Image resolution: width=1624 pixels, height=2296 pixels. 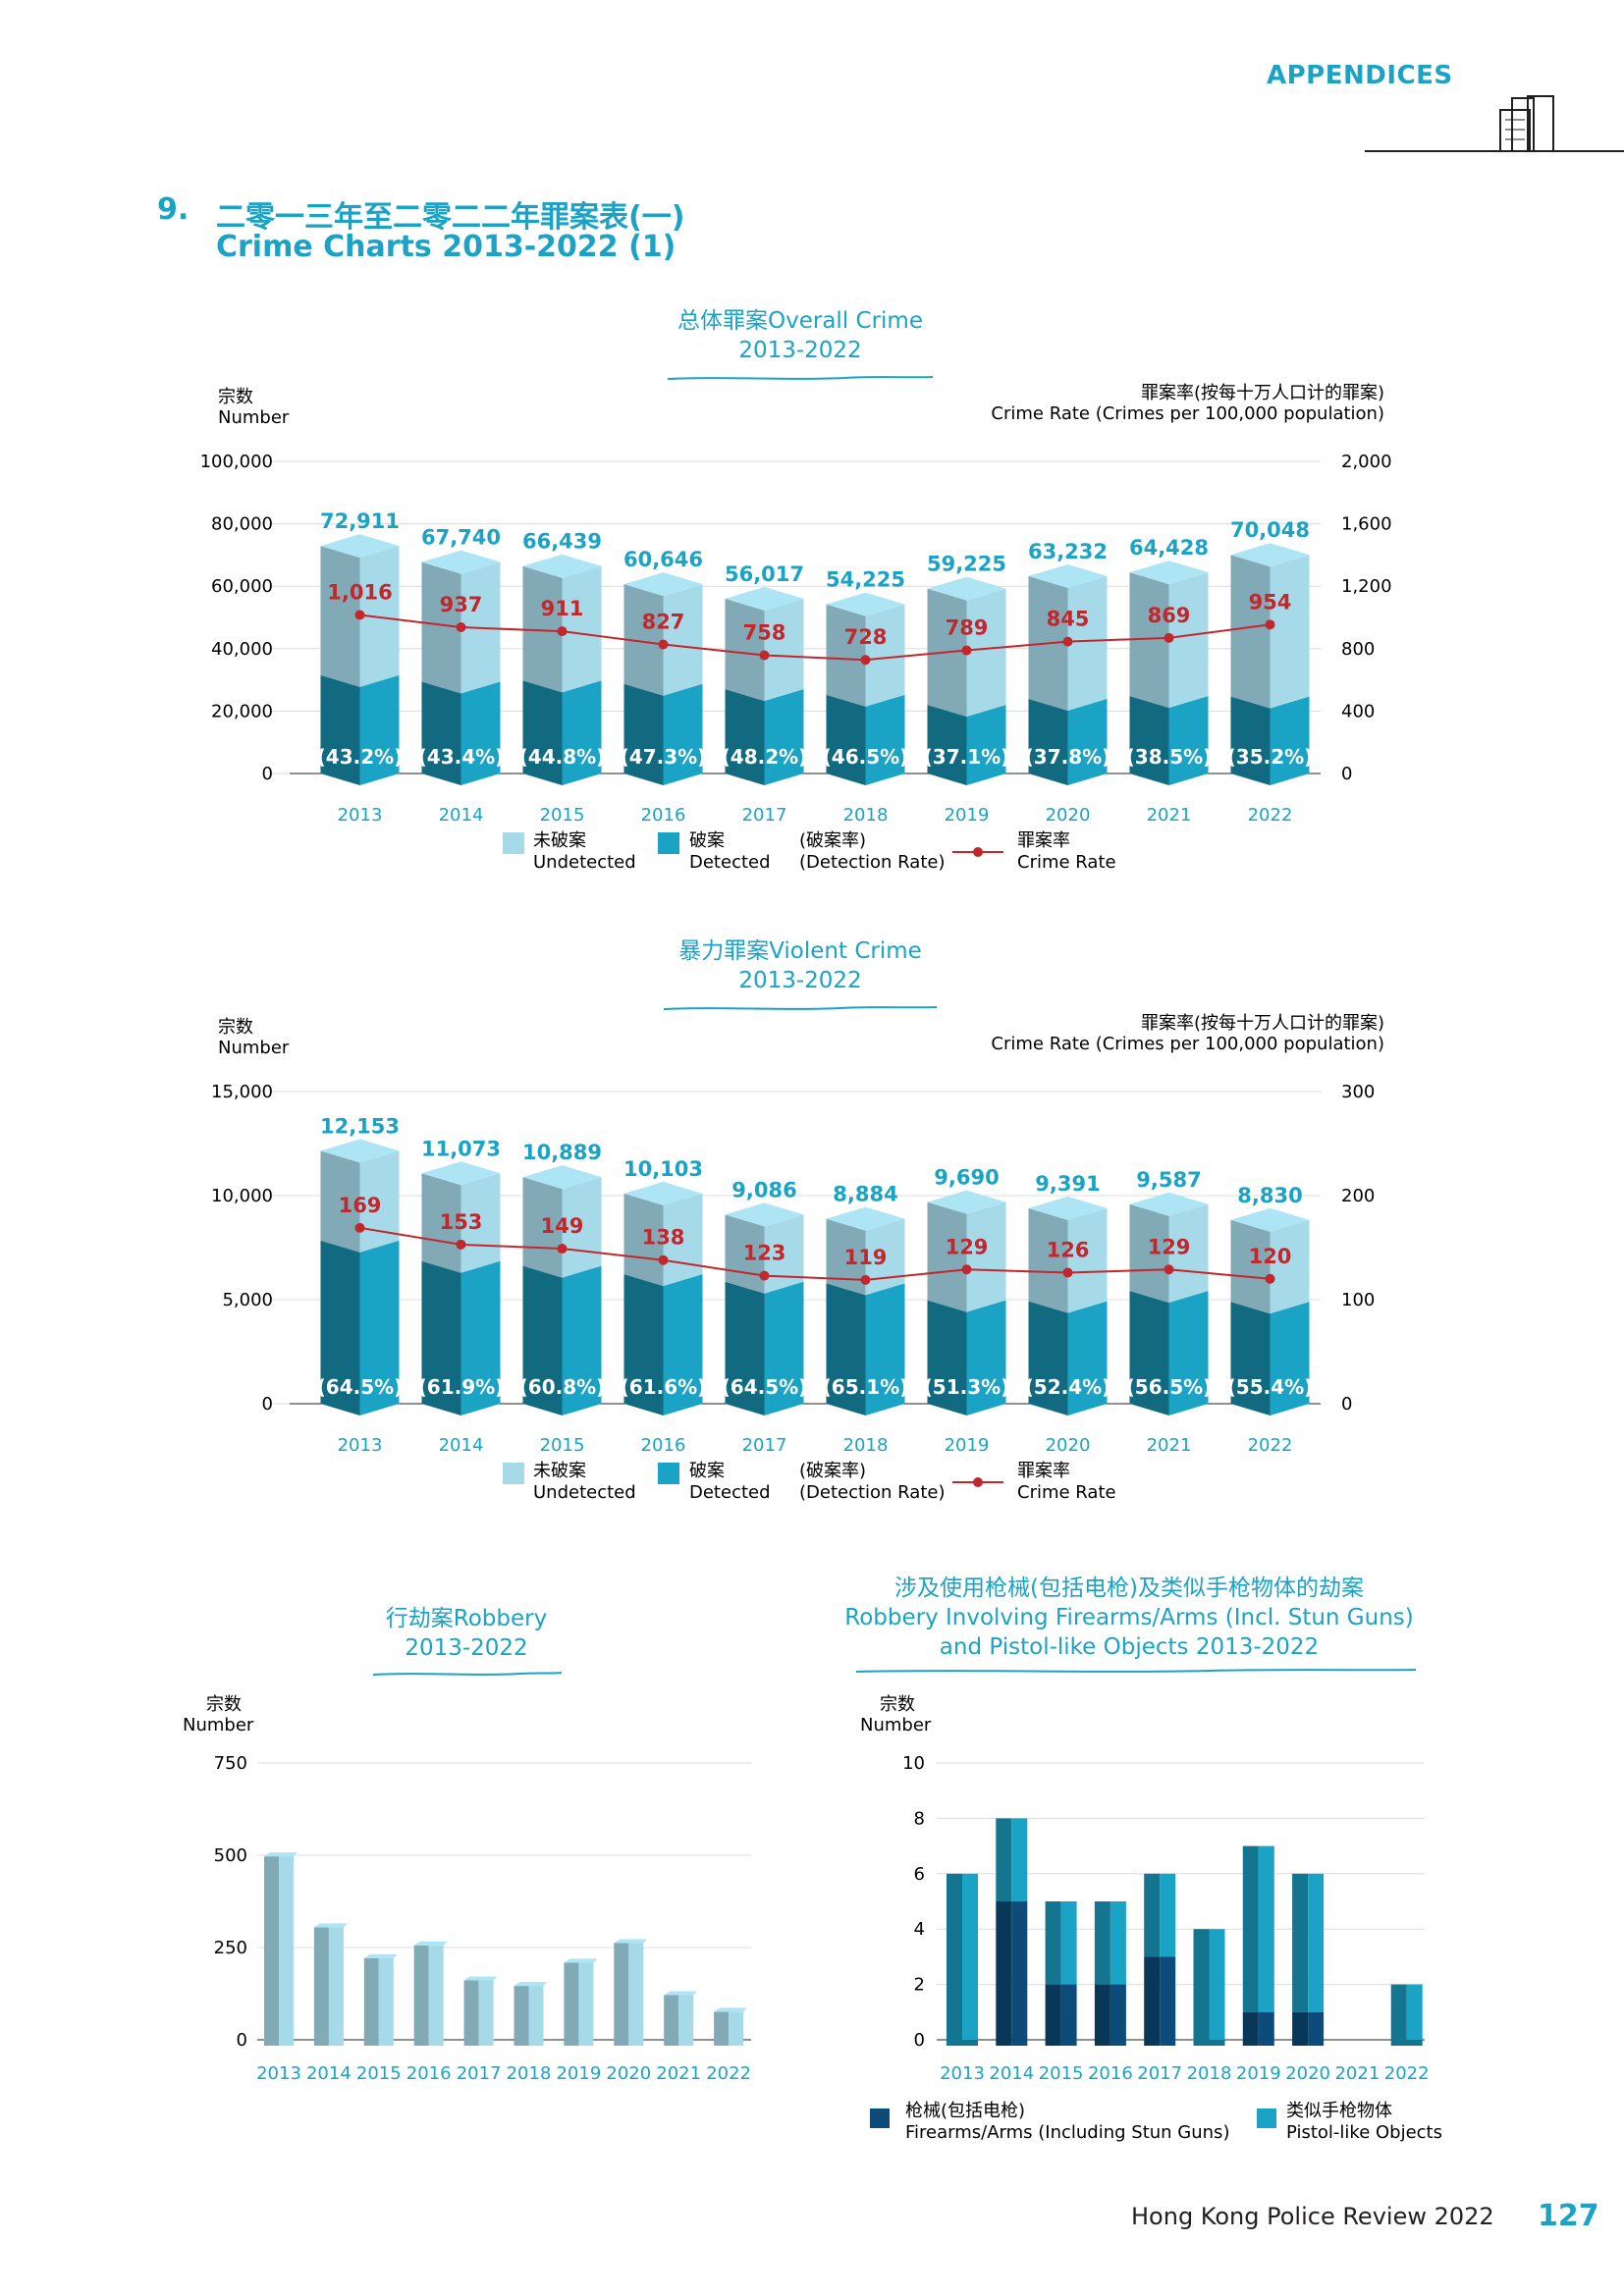 What do you see at coordinates (562, 542) in the screenshot?
I see `total-label: 66,439` at bounding box center [562, 542].